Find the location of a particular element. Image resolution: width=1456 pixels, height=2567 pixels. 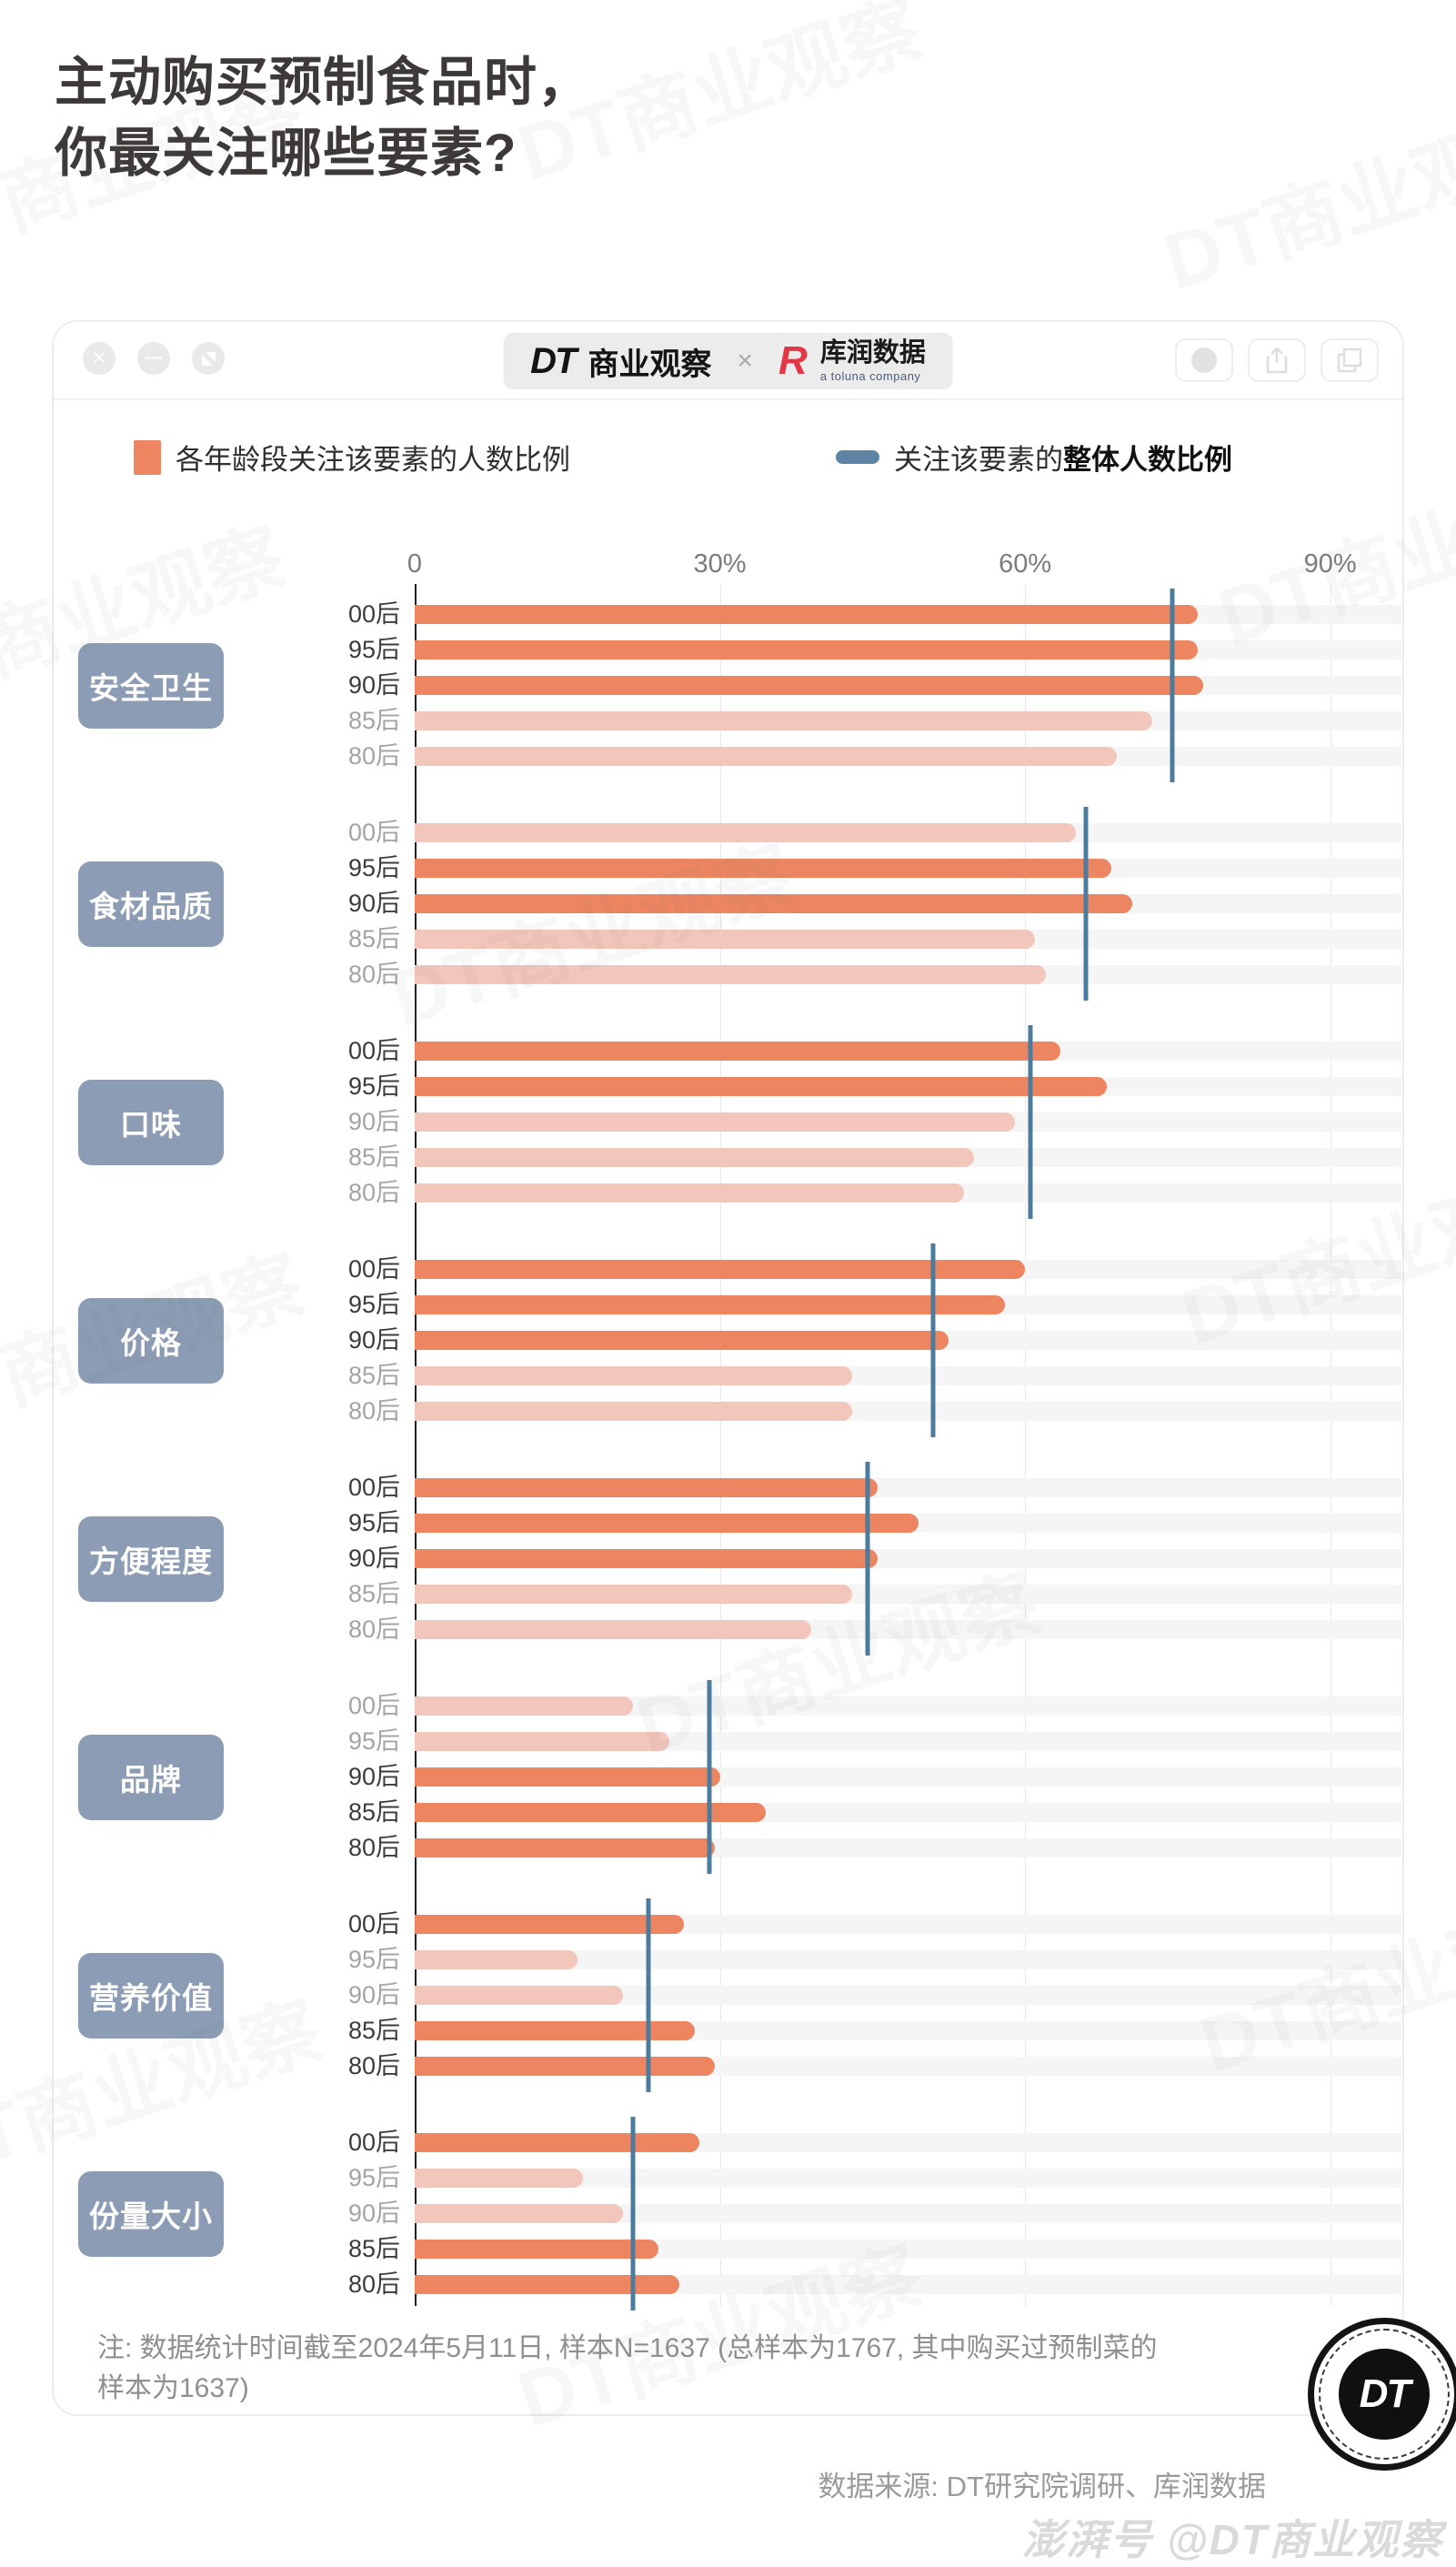

legend-age-bars-label: 各年龄段关注该要素的人数比例 is located at coordinates (373, 460).